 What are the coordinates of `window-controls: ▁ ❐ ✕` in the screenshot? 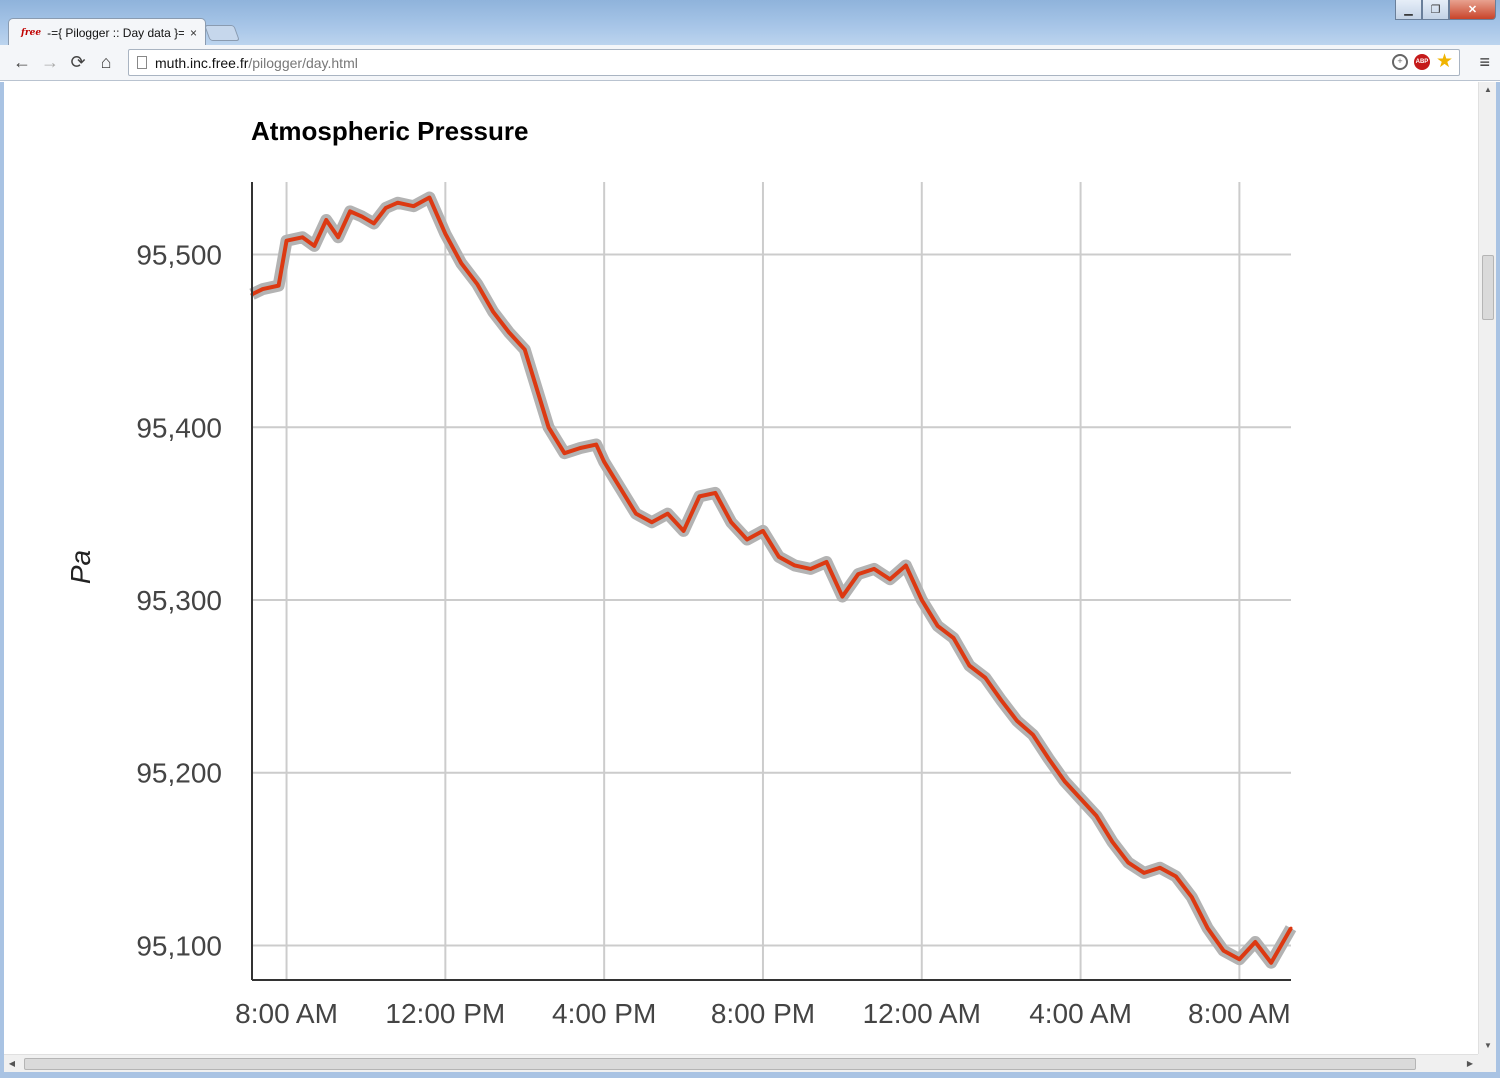 It's located at (1445, 10).